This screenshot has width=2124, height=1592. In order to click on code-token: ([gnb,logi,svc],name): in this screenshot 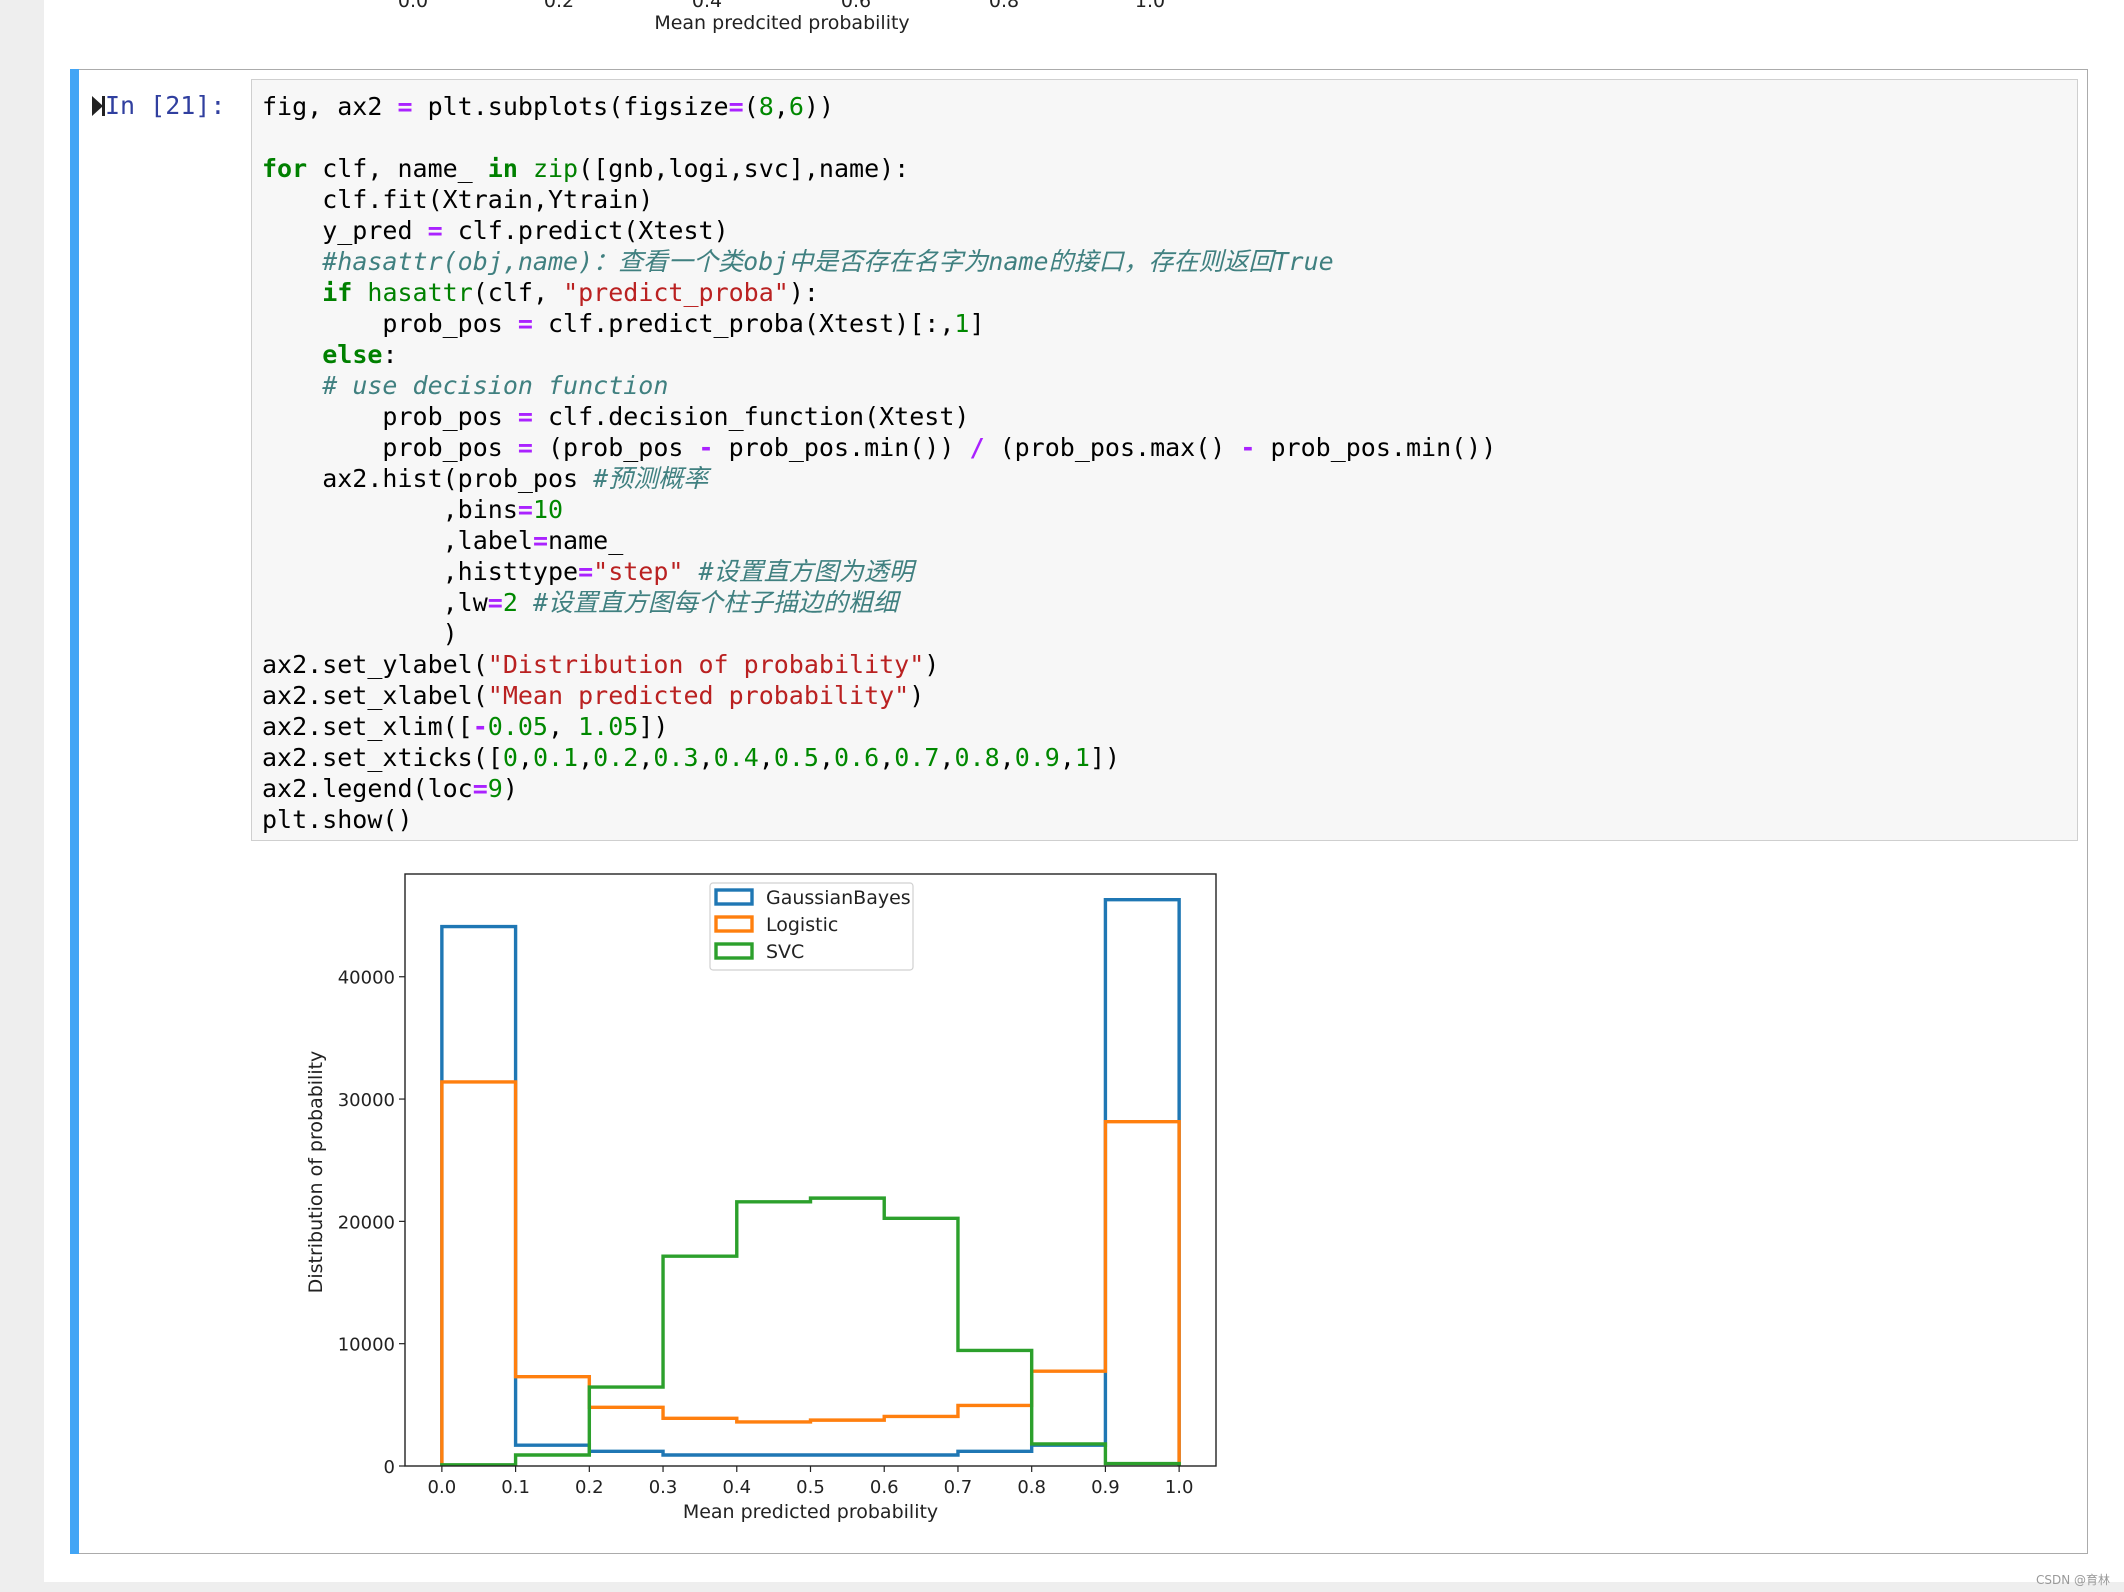, I will do `click(744, 168)`.